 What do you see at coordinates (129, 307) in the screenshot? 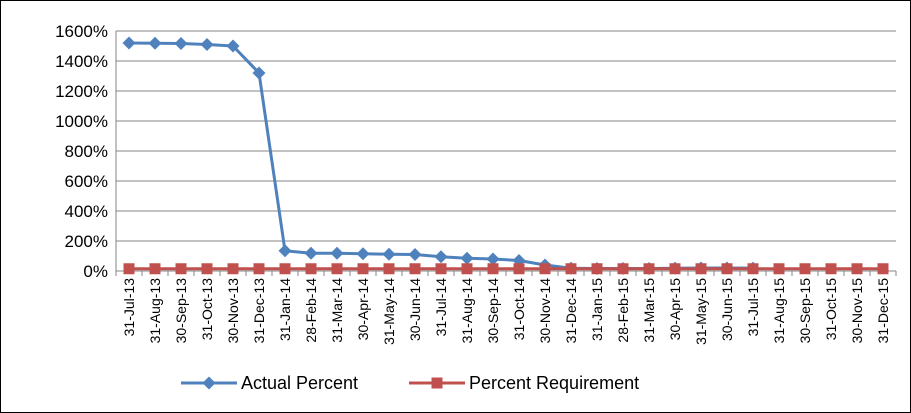
I see `x-tick-label: 31-Jul-13` at bounding box center [129, 307].